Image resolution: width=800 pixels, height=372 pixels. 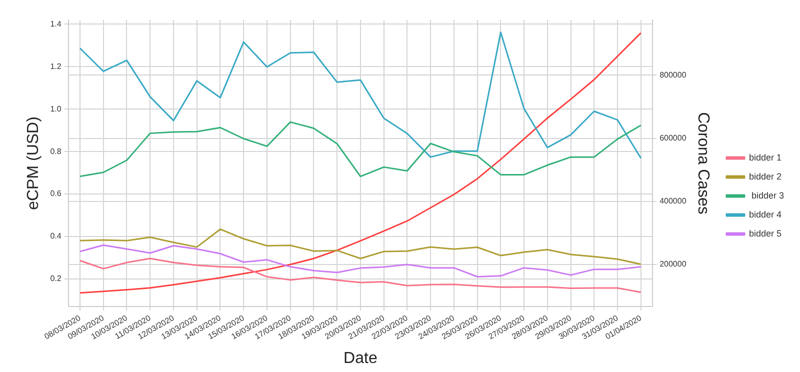 I want to click on legend-label: bidder 1, so click(x=765, y=157).